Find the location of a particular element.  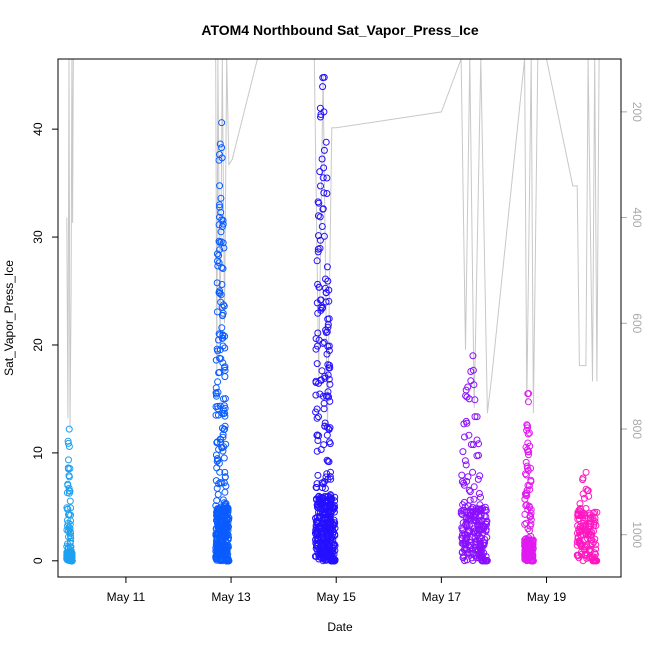

y-tick-label: 0 is located at coordinates (38, 560).